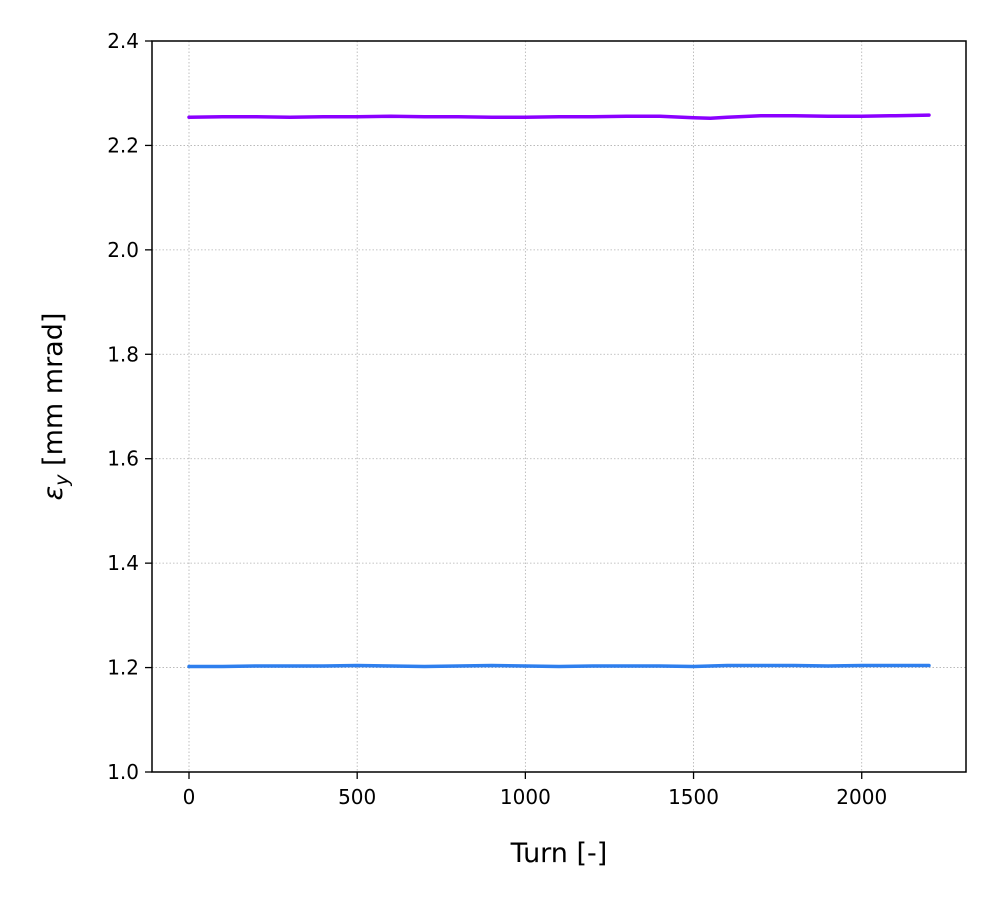 The width and height of the screenshot is (1000, 905). Describe the element at coordinates (861, 797) in the screenshot. I see `x-tick-label: 2000` at that location.